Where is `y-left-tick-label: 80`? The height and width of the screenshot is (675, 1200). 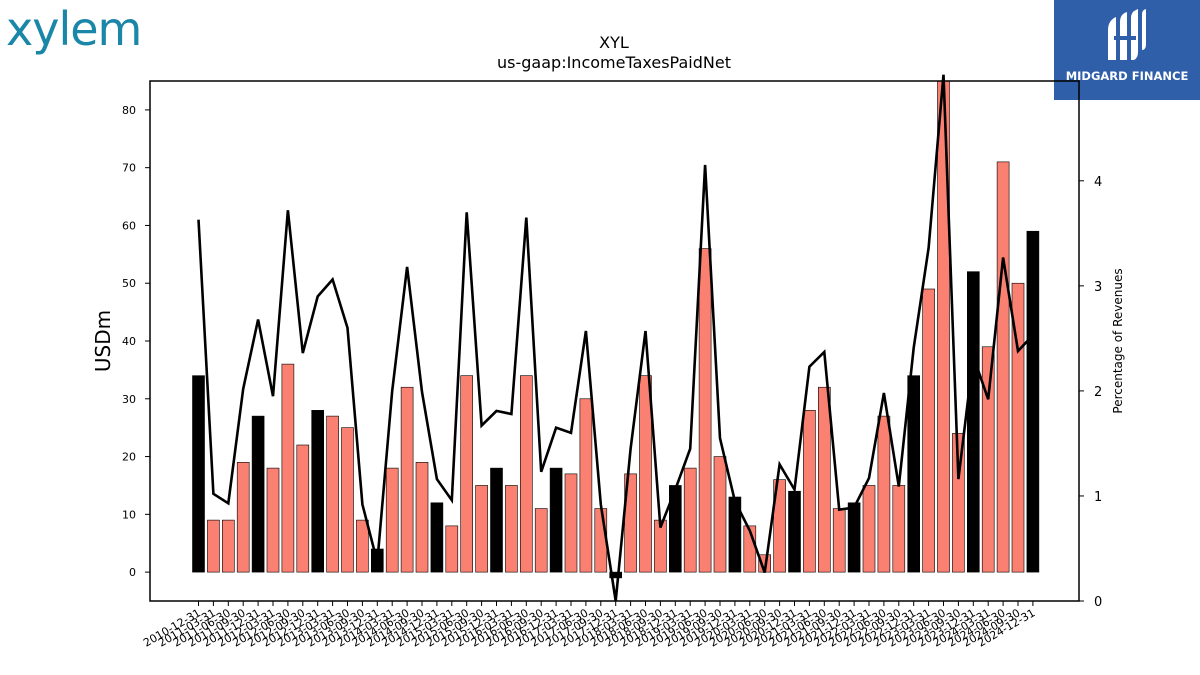
y-left-tick-label: 80 is located at coordinates (129, 110).